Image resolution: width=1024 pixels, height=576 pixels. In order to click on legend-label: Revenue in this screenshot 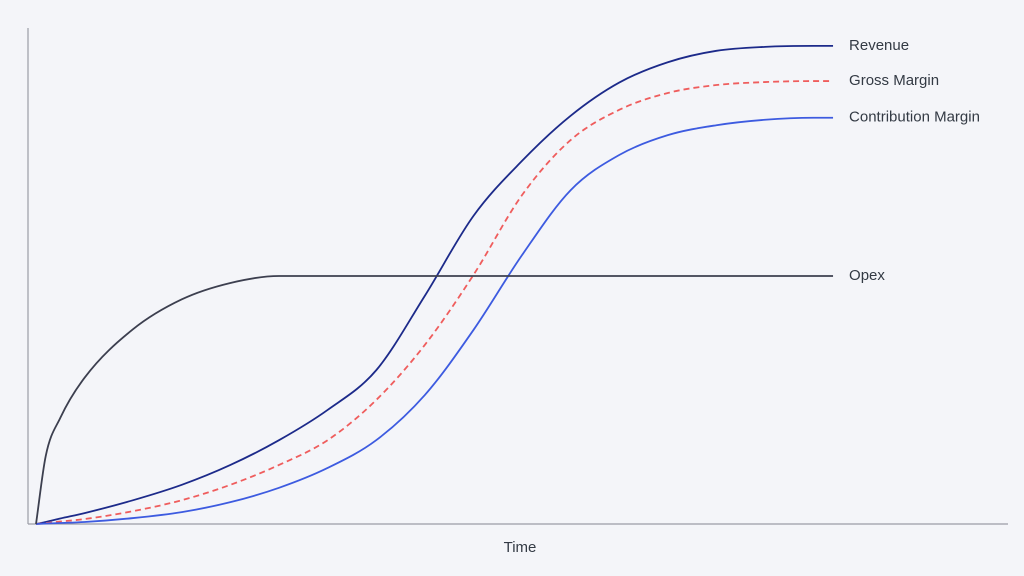, I will do `click(879, 45)`.